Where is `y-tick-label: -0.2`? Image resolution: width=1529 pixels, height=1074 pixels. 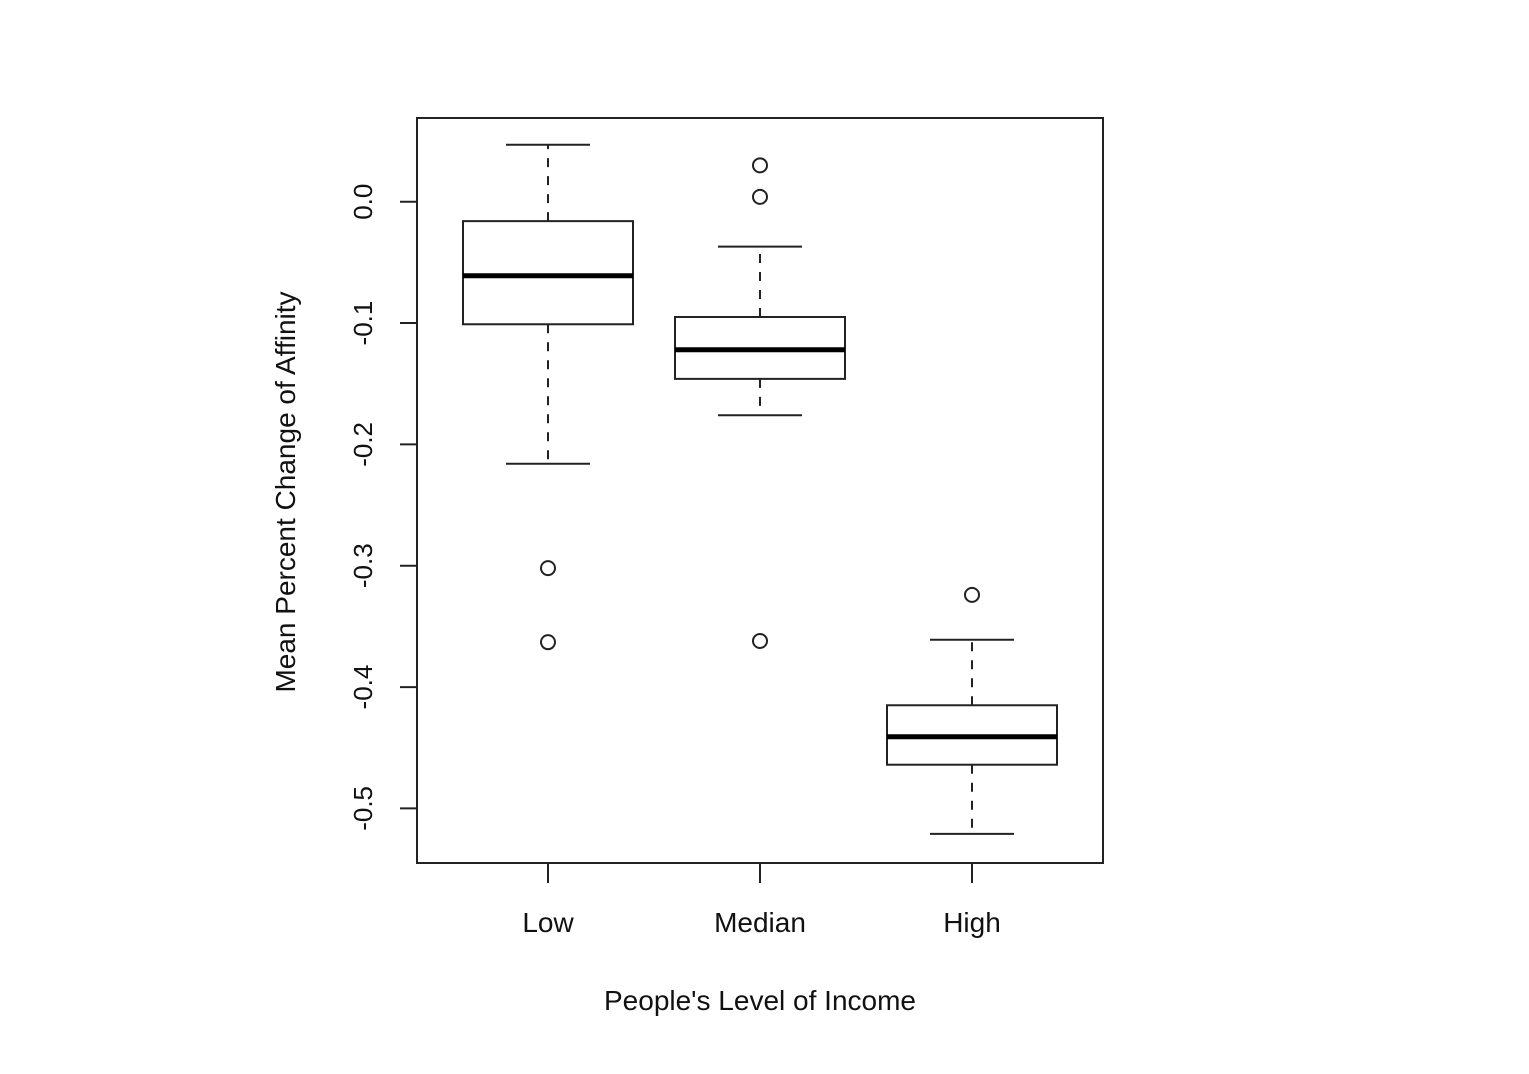
y-tick-label: -0.2 is located at coordinates (363, 444).